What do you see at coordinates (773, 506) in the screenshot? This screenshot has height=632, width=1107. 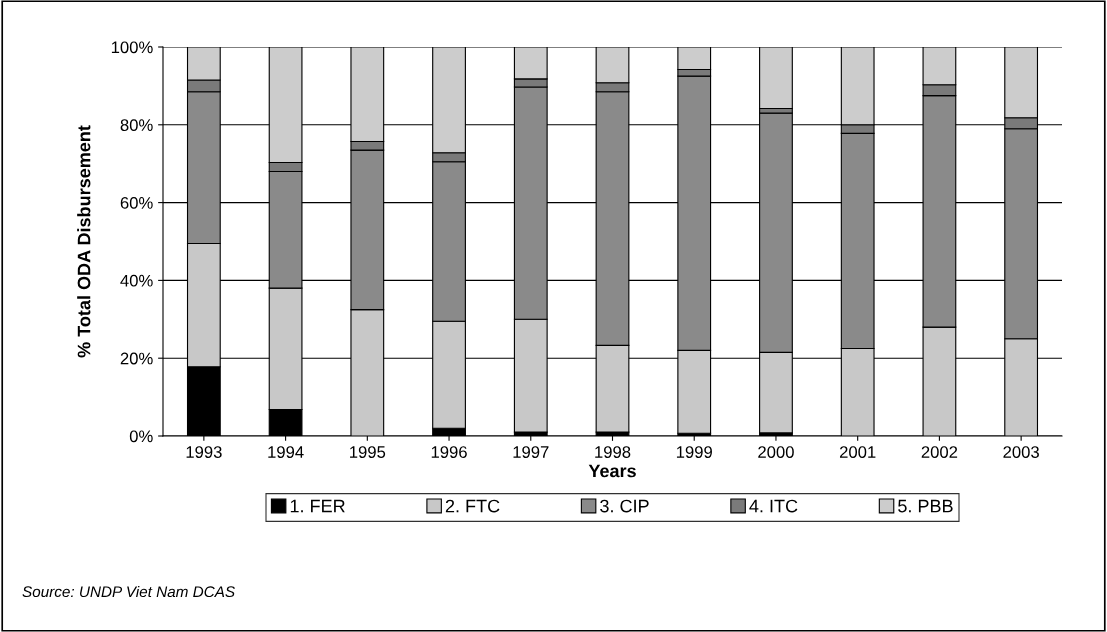 I see `legend-label: 4. ITC` at bounding box center [773, 506].